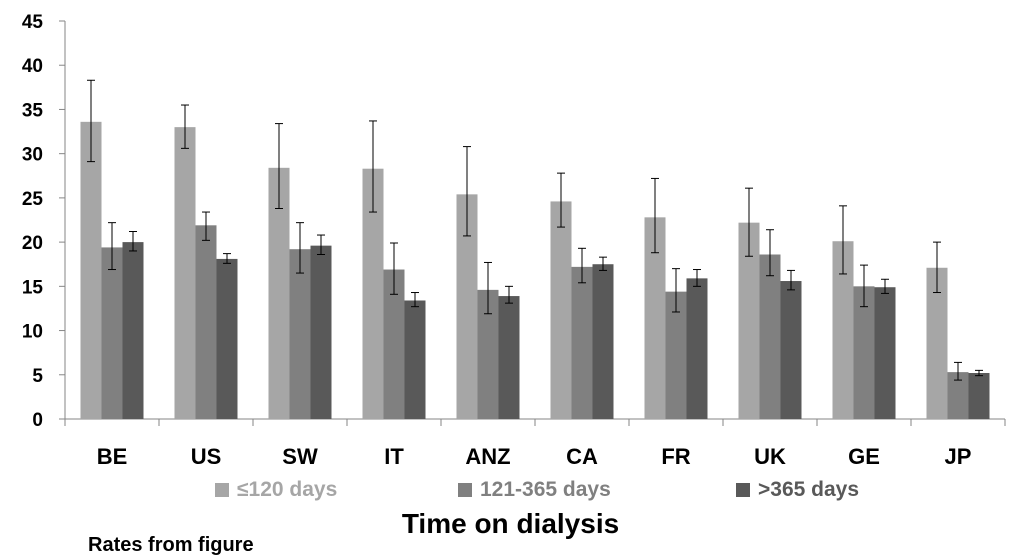  I want to click on y-tick-label: 10, so click(32, 332).